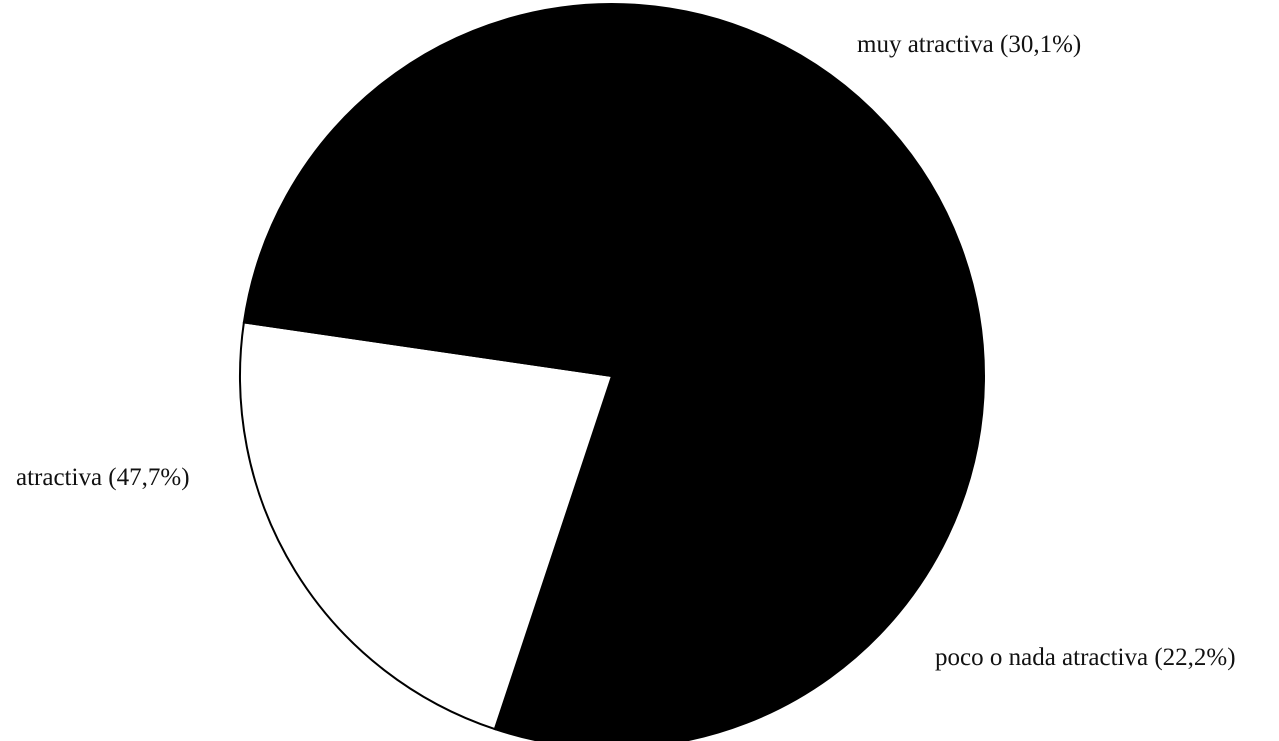  What do you see at coordinates (969, 44) in the screenshot?
I see `slice-label-muy-atractiva: muy atractiva (30,1%)` at bounding box center [969, 44].